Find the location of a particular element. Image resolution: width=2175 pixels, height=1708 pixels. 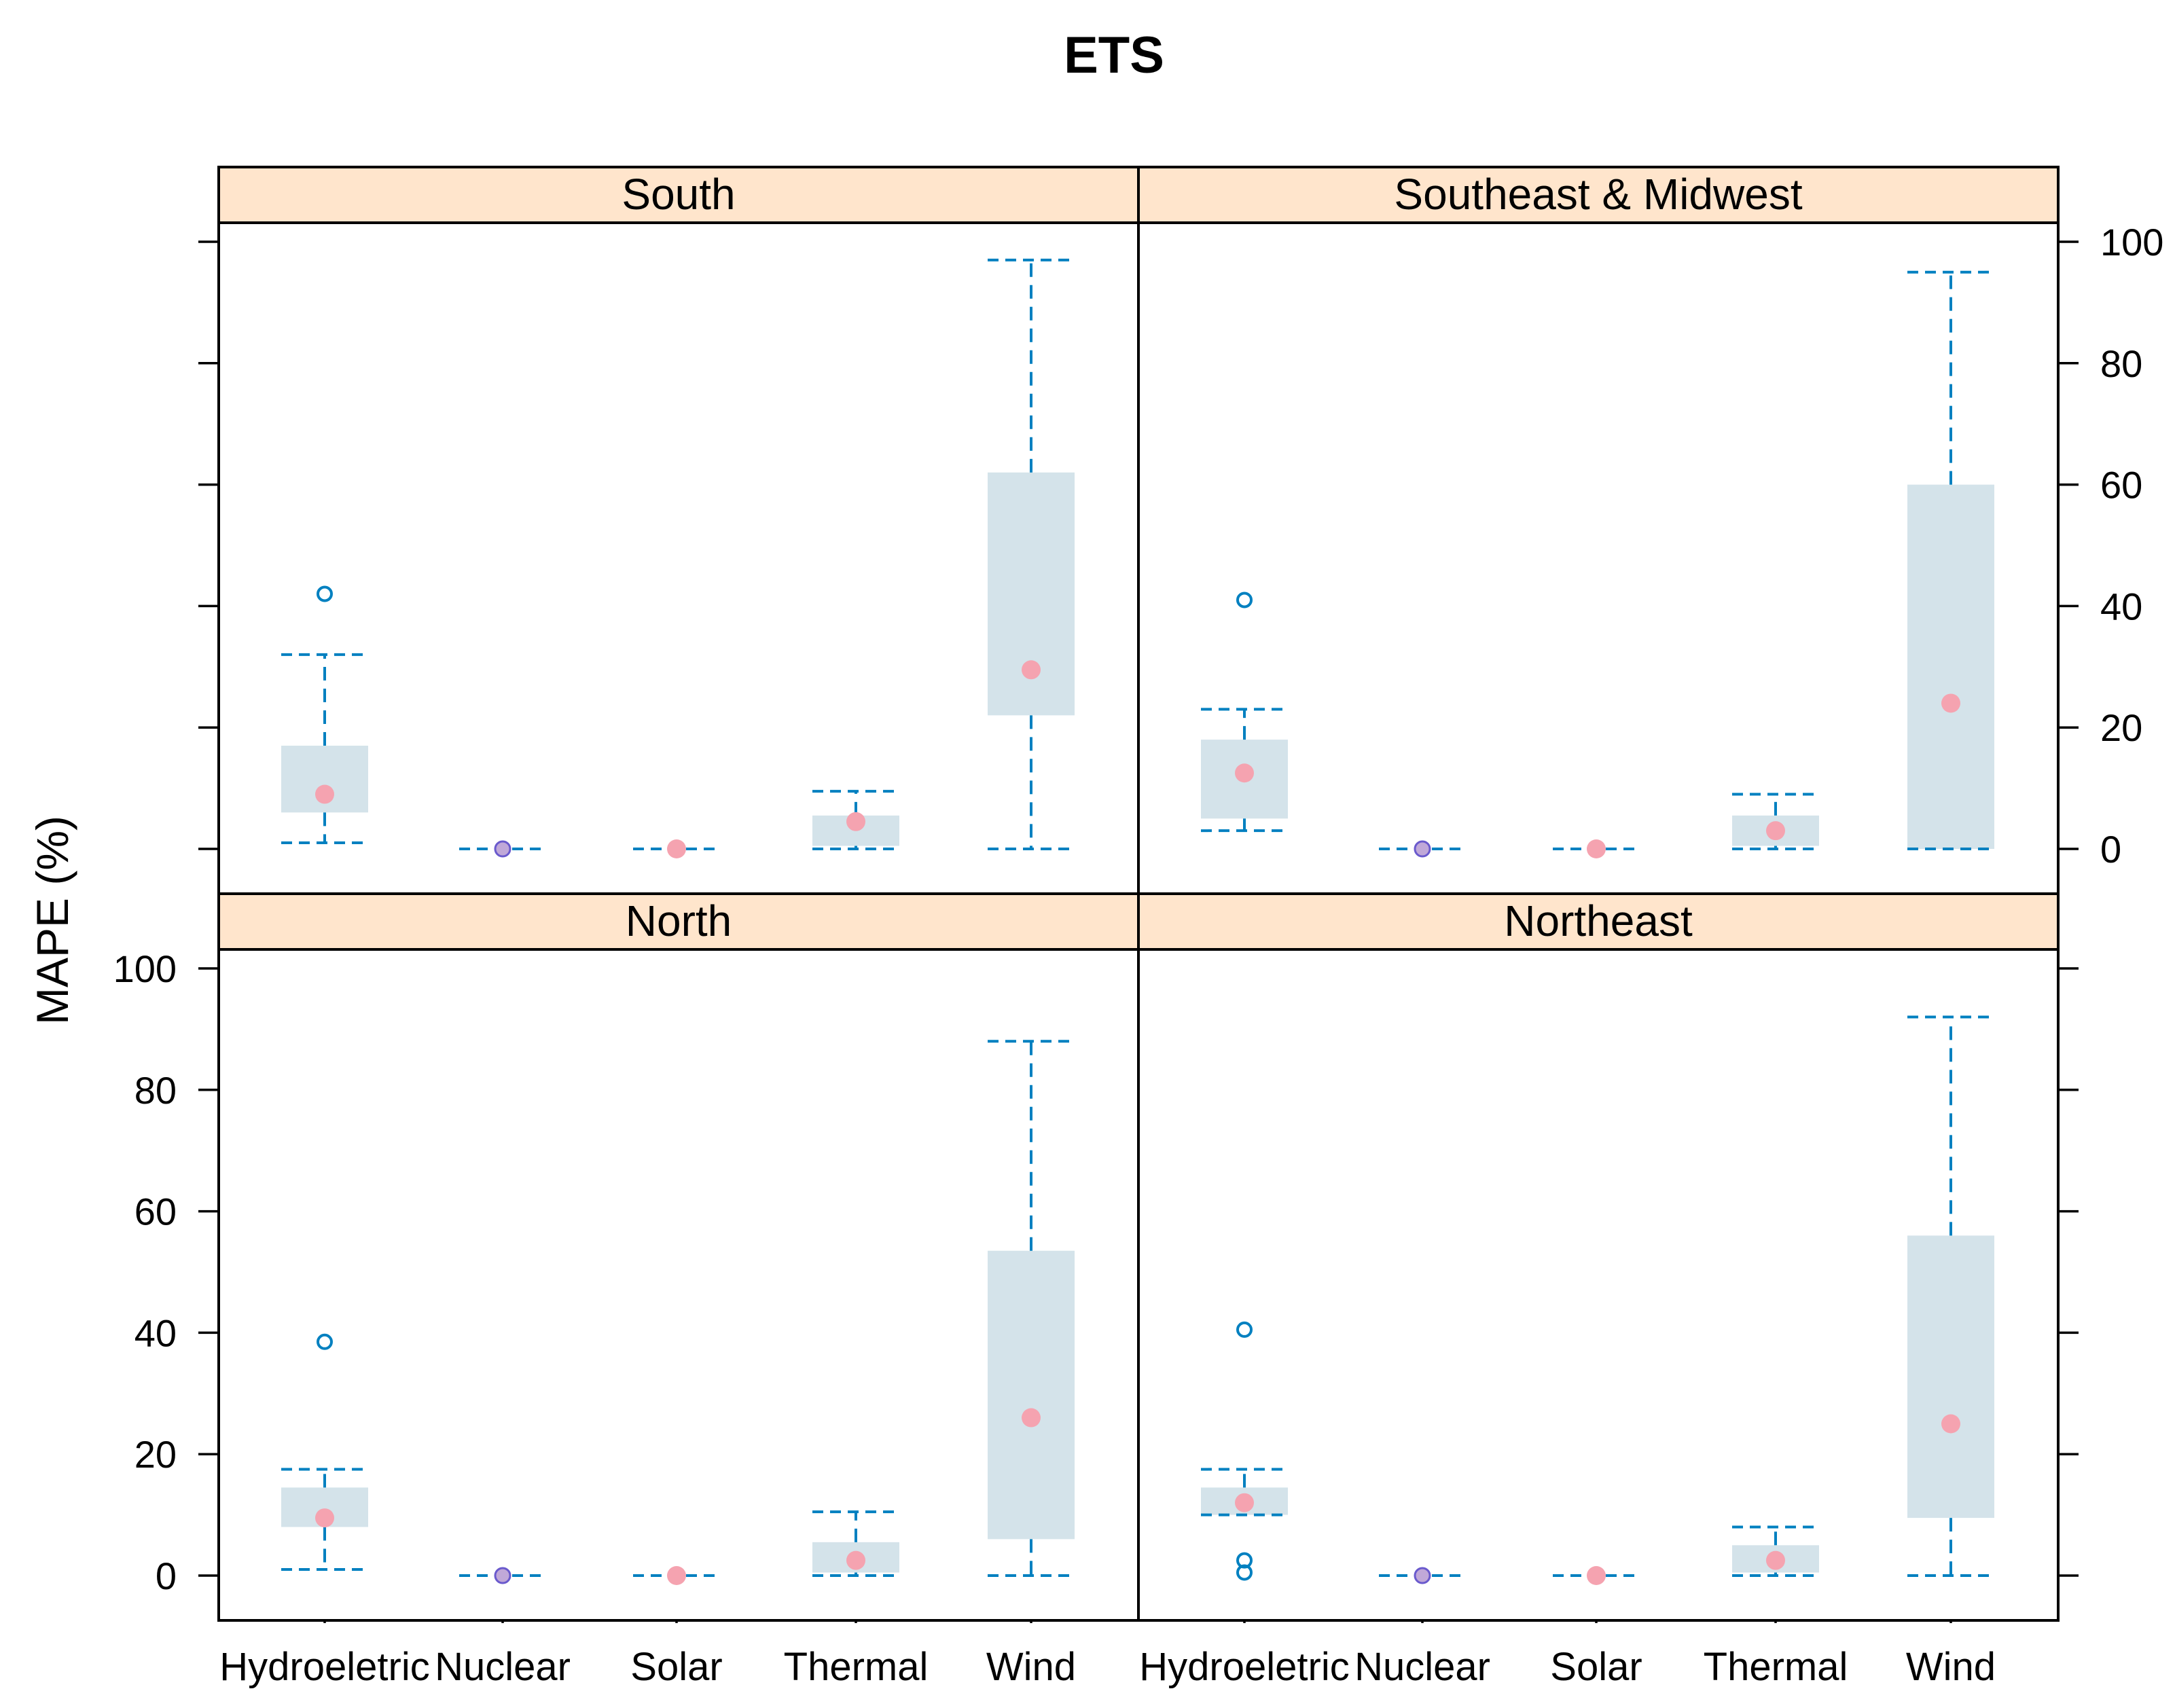

panel-strip-label: South is located at coordinates (678, 194).